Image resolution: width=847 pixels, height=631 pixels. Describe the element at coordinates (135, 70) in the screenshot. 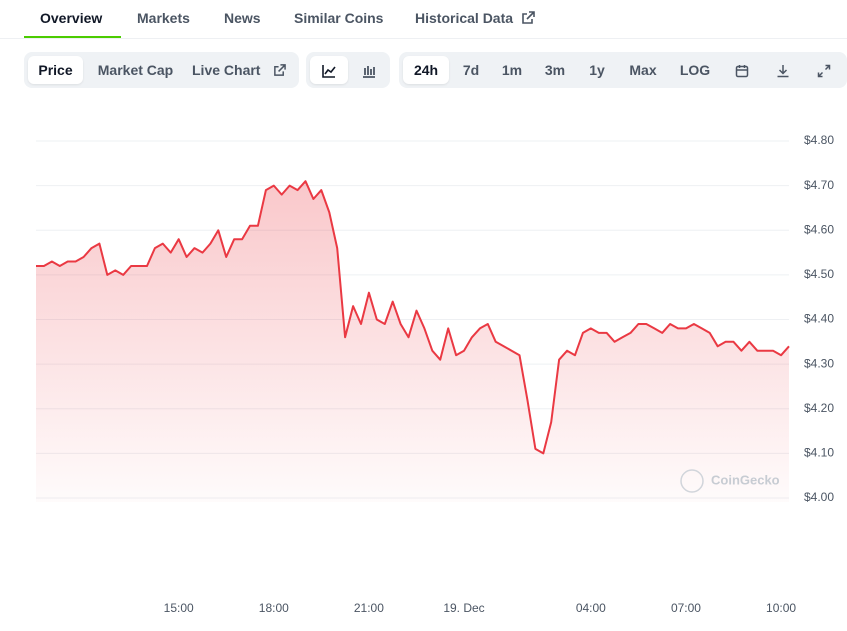

I see `view-button: Market Cap` at that location.